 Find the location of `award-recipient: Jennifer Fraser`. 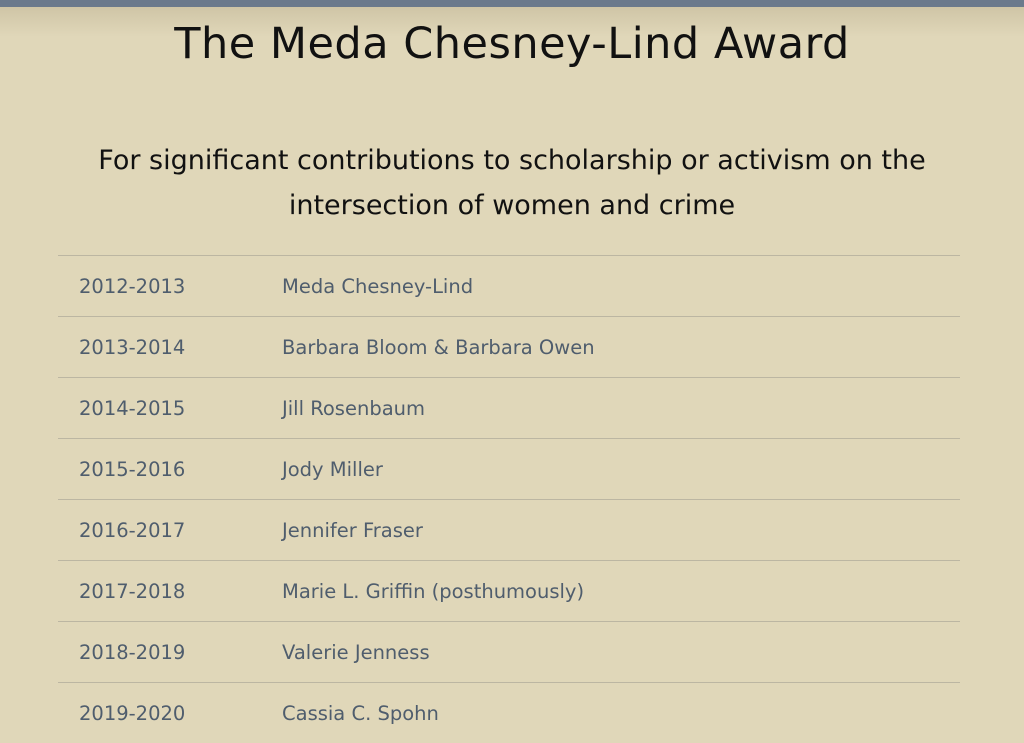

award-recipient: Jennifer Fraser is located at coordinates (621, 530).